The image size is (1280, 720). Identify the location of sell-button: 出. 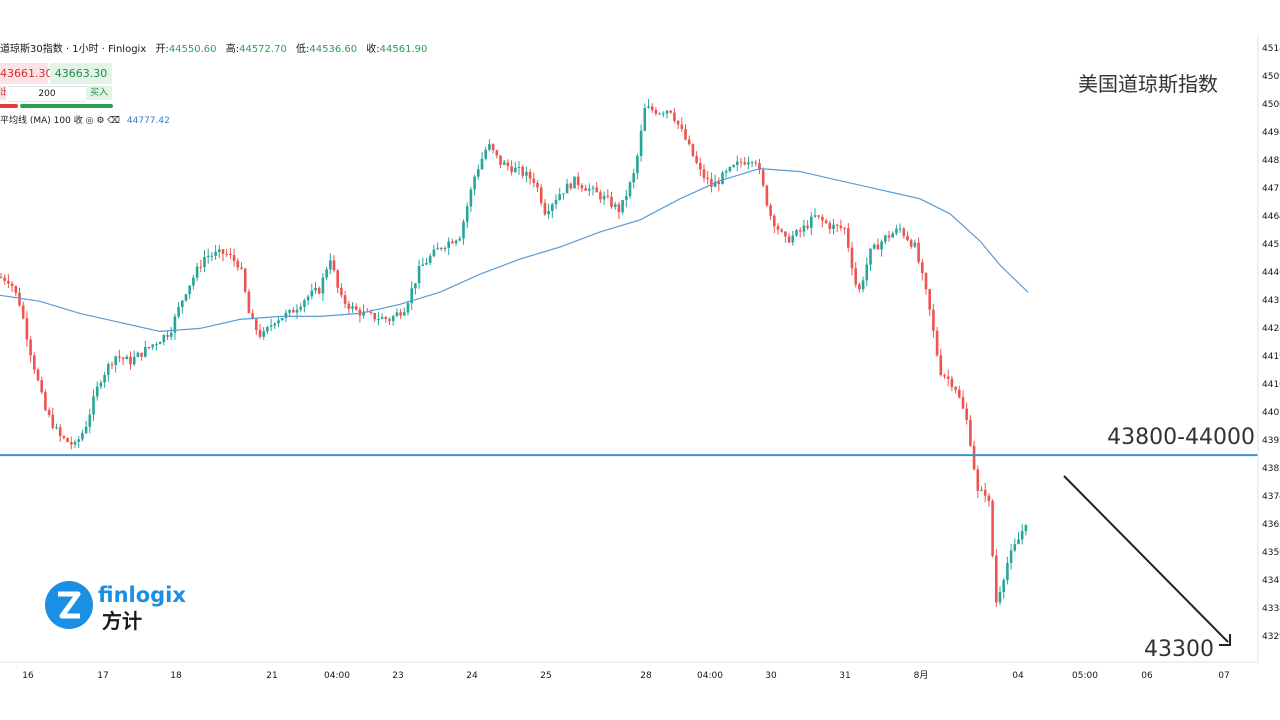
(3, 93).